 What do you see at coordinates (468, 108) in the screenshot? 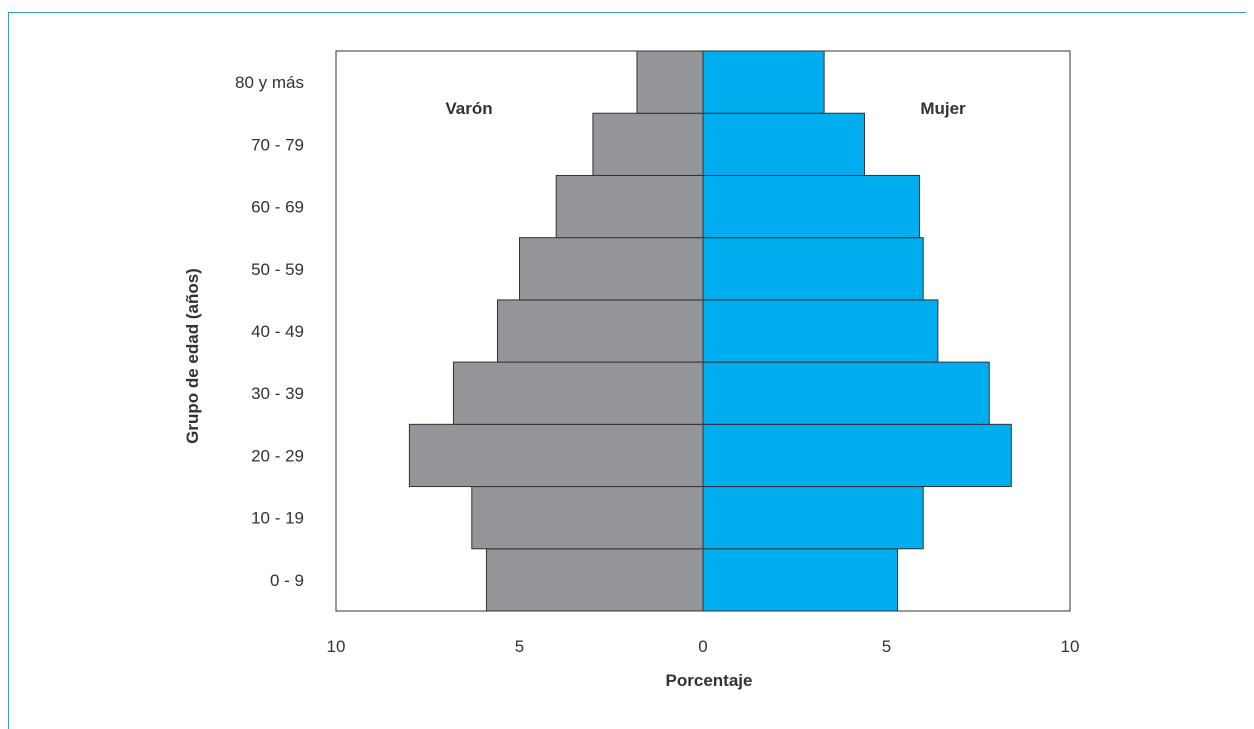
I see `series-label-male: Varón` at bounding box center [468, 108].